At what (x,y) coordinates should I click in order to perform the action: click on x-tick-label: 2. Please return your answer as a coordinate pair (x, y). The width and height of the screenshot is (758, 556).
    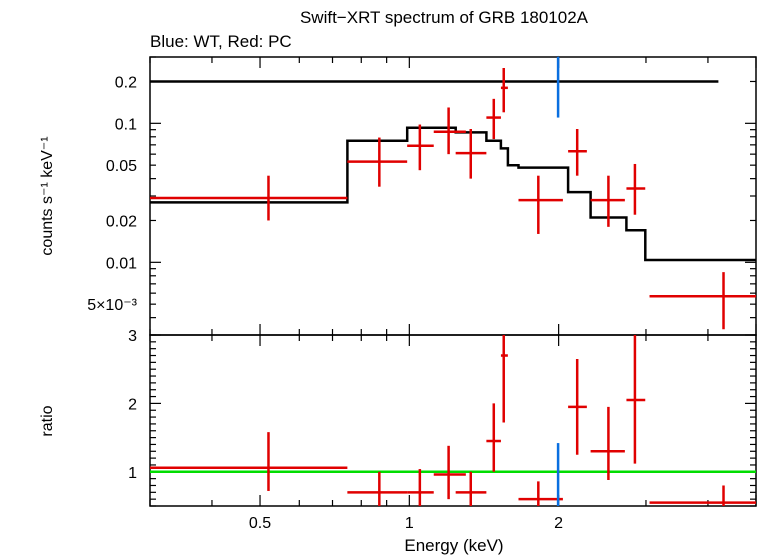
    Looking at the image, I should click on (558, 523).